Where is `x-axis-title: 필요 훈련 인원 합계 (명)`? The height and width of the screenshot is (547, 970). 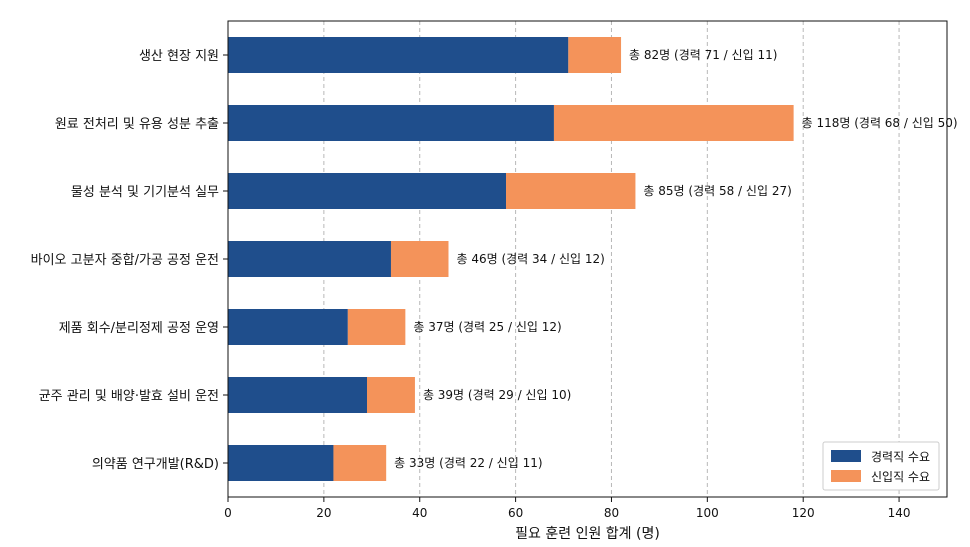
x-axis-title: 필요 훈련 인원 합계 (명) is located at coordinates (587, 534).